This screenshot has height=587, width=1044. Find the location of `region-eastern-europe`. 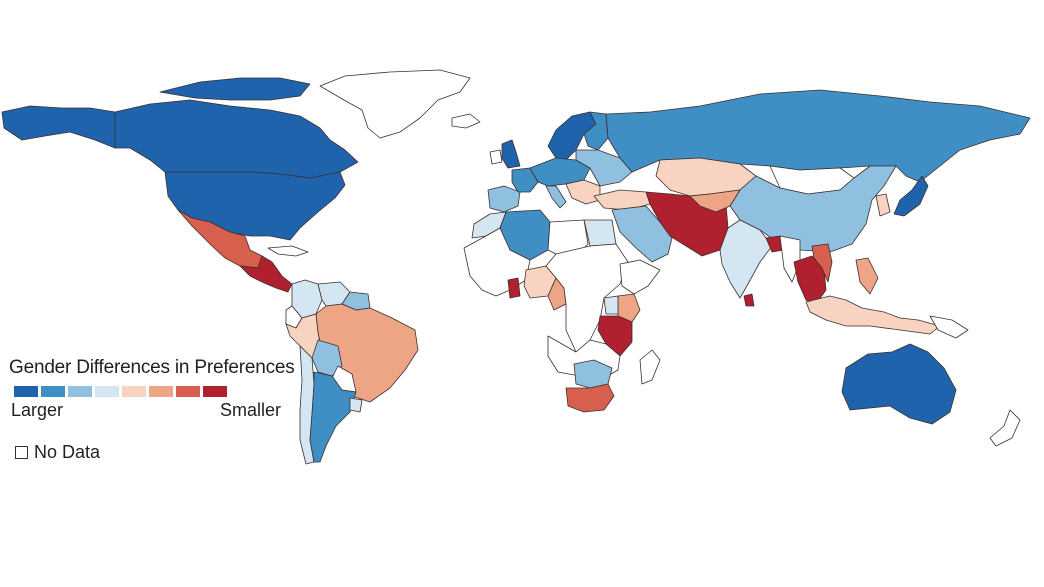

region-eastern-europe is located at coordinates (604, 168).